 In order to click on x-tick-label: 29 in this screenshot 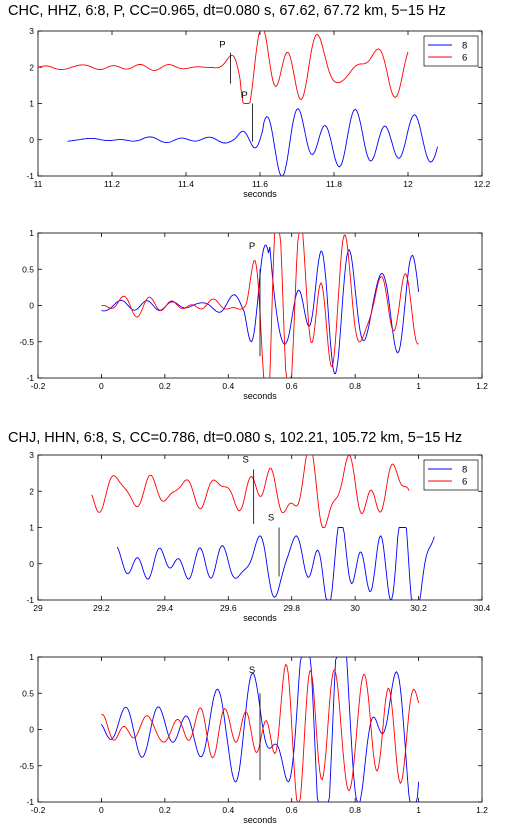, I will do `click(38, 608)`.